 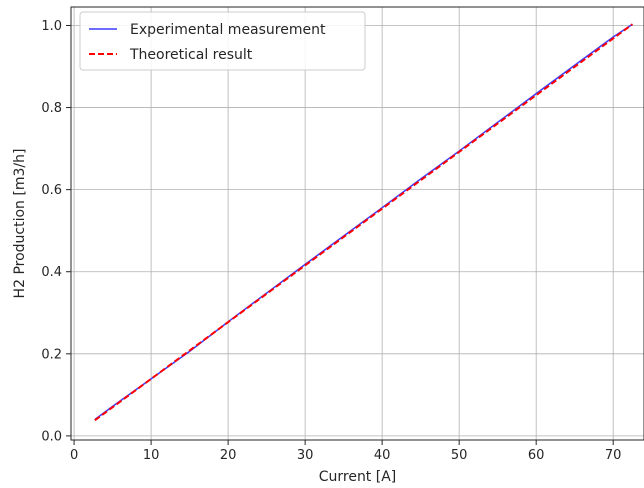 I want to click on y-tick-label-5: 1.0, so click(x=51, y=26).